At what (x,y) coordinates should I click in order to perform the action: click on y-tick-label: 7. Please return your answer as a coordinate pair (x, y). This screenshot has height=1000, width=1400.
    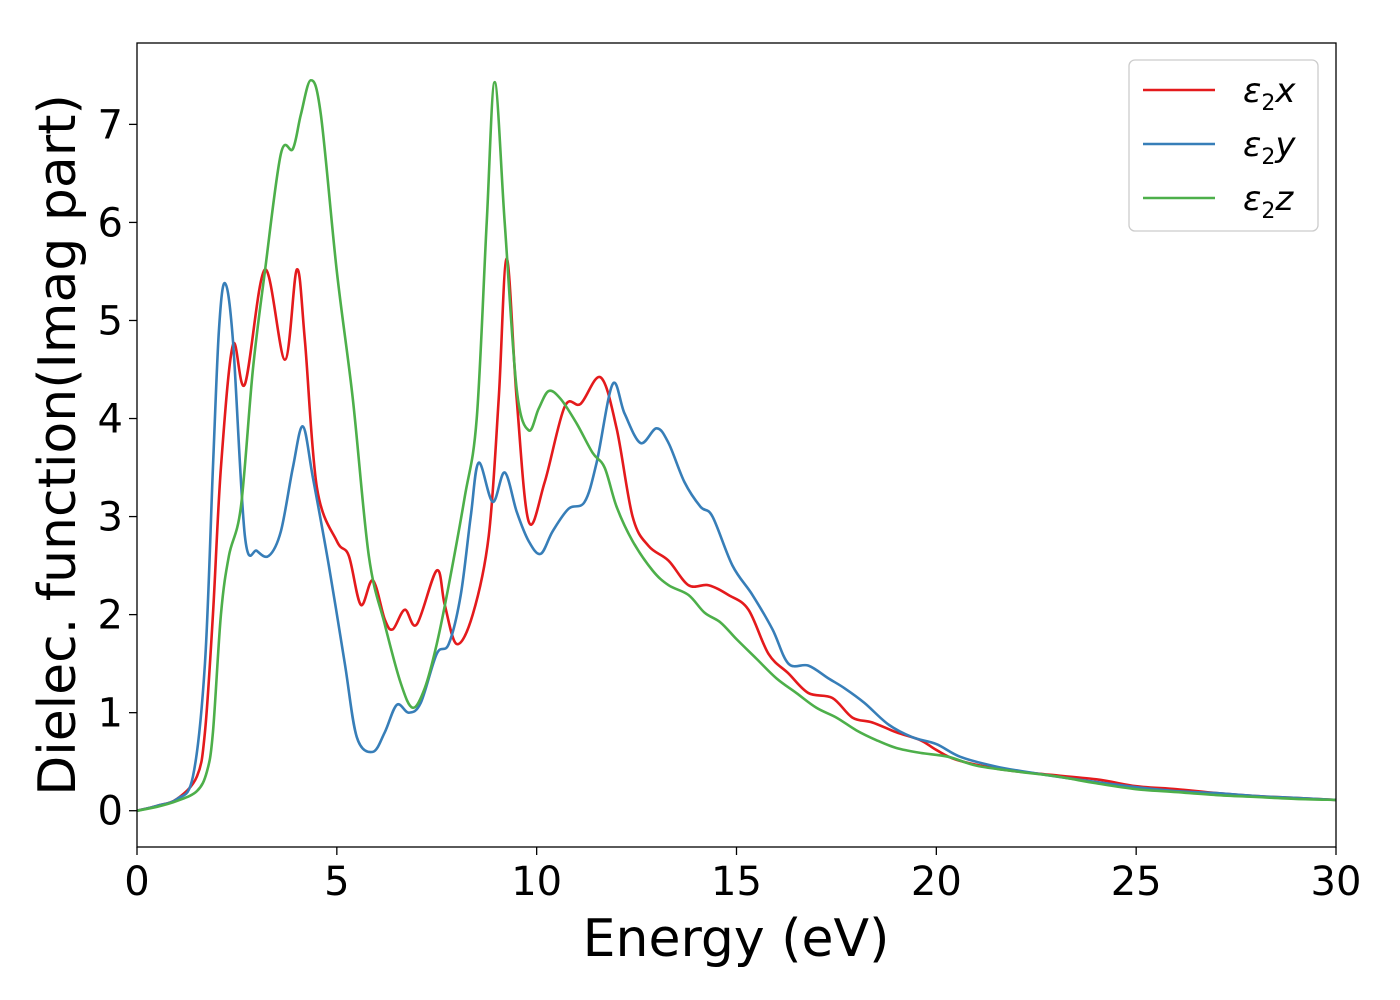
    Looking at the image, I should click on (110, 125).